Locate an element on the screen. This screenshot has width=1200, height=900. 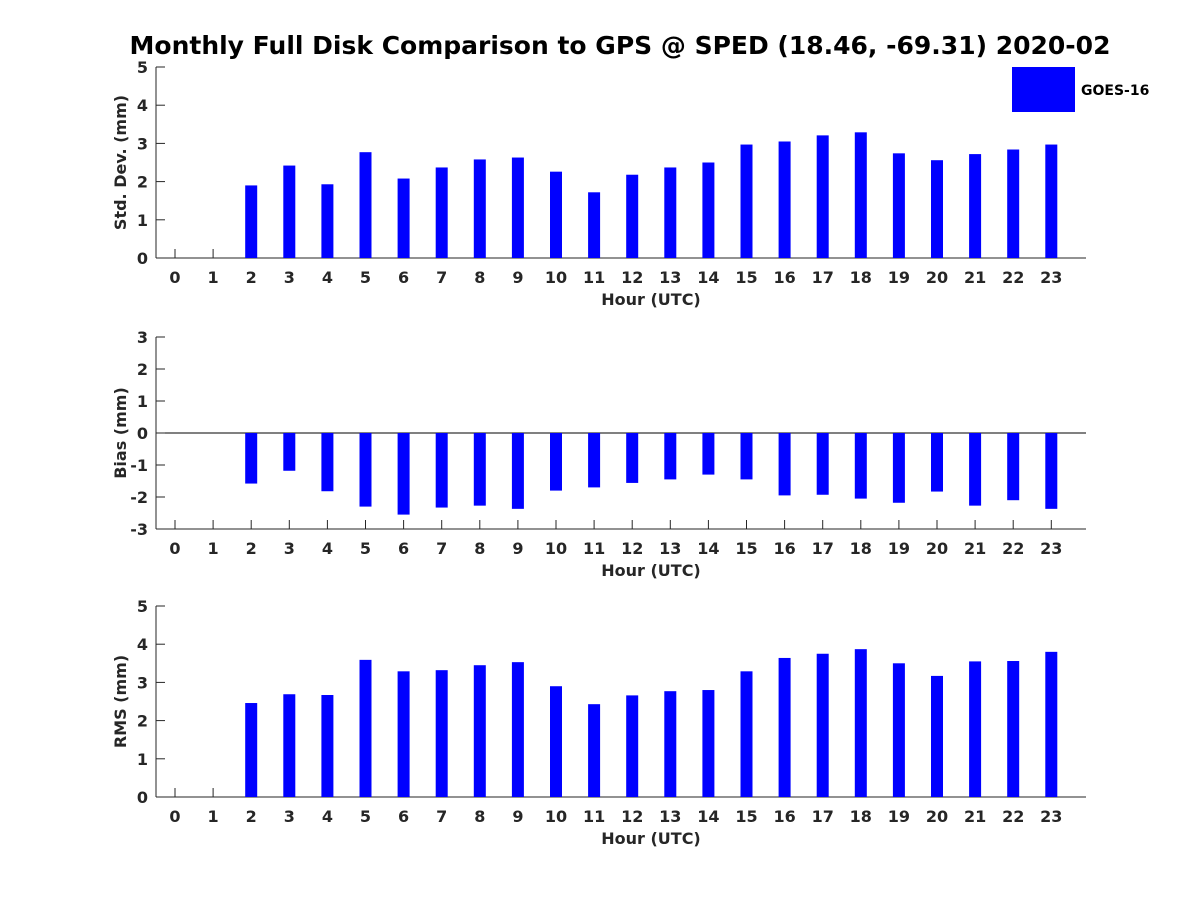
y-tick-label: -3 is located at coordinates (139, 529).